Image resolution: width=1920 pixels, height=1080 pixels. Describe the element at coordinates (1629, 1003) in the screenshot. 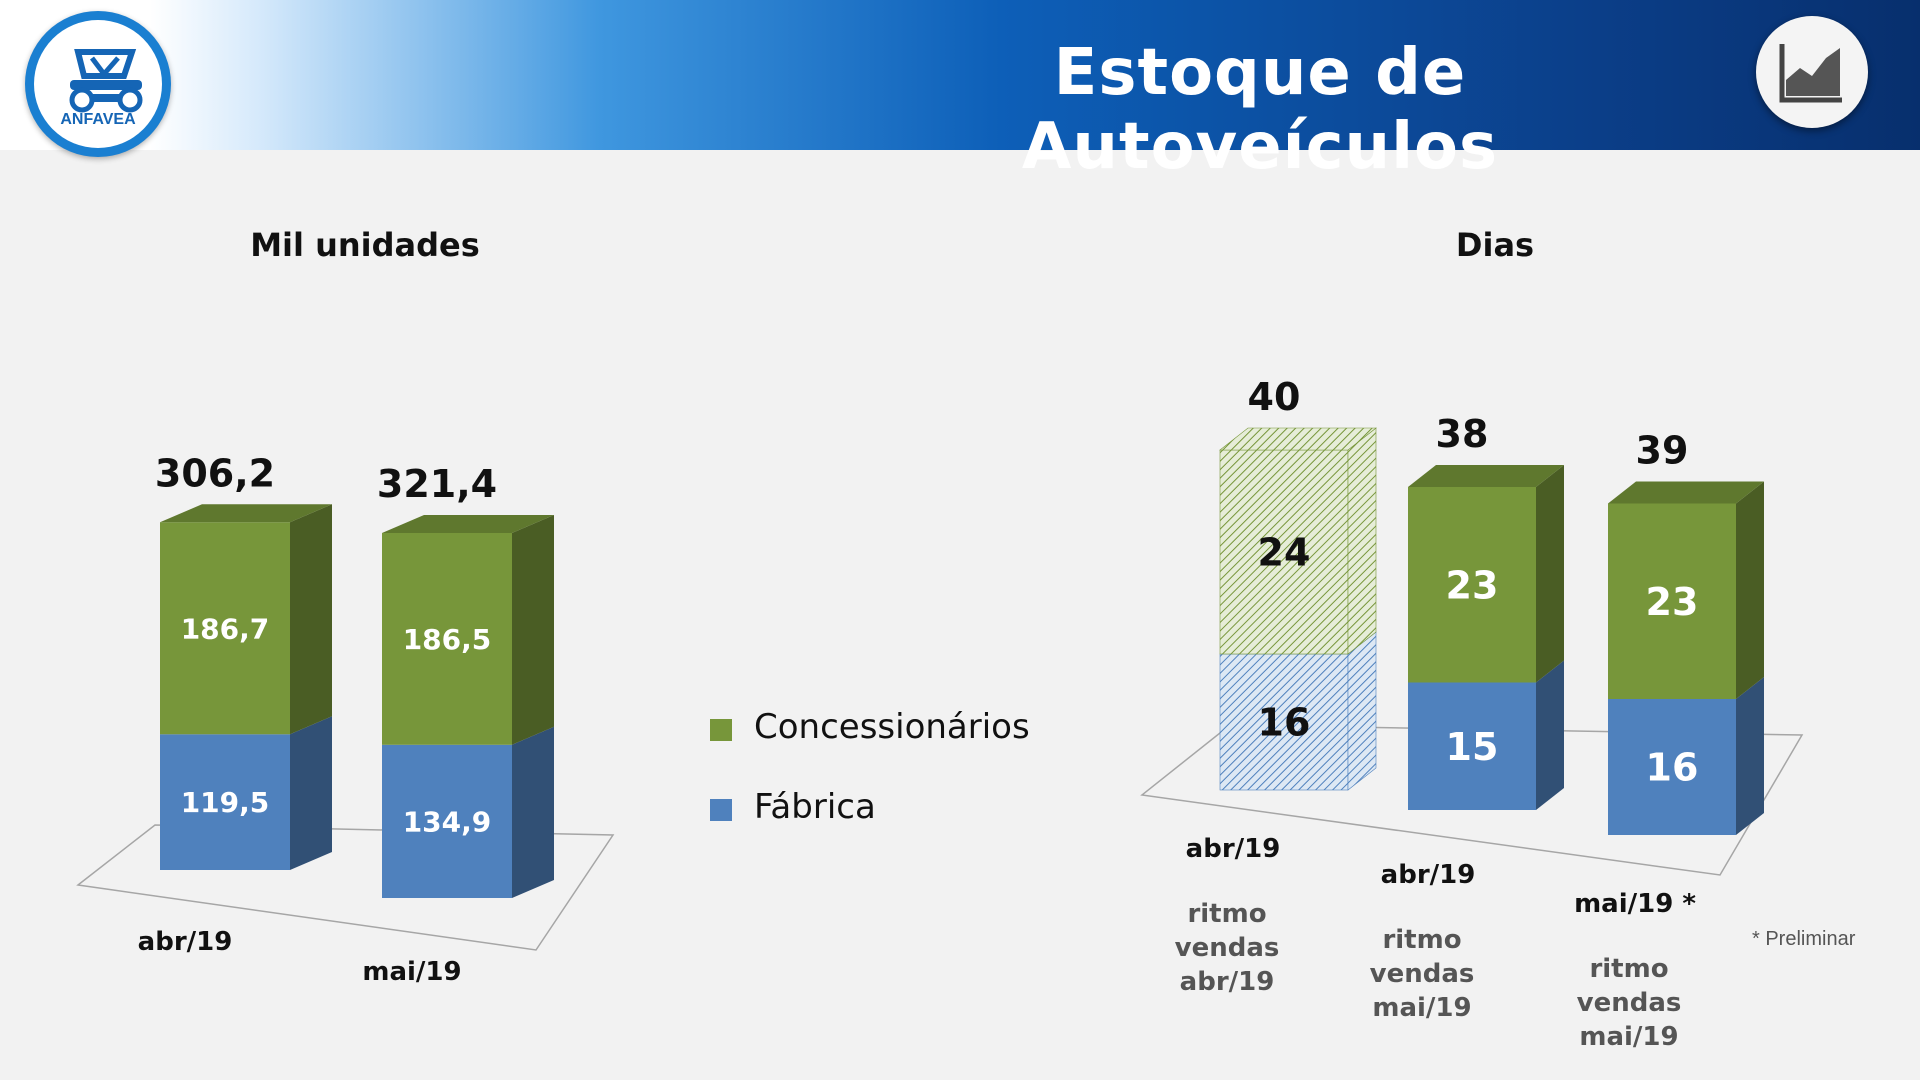

I see `category-sublabel-2-1: vendas` at that location.